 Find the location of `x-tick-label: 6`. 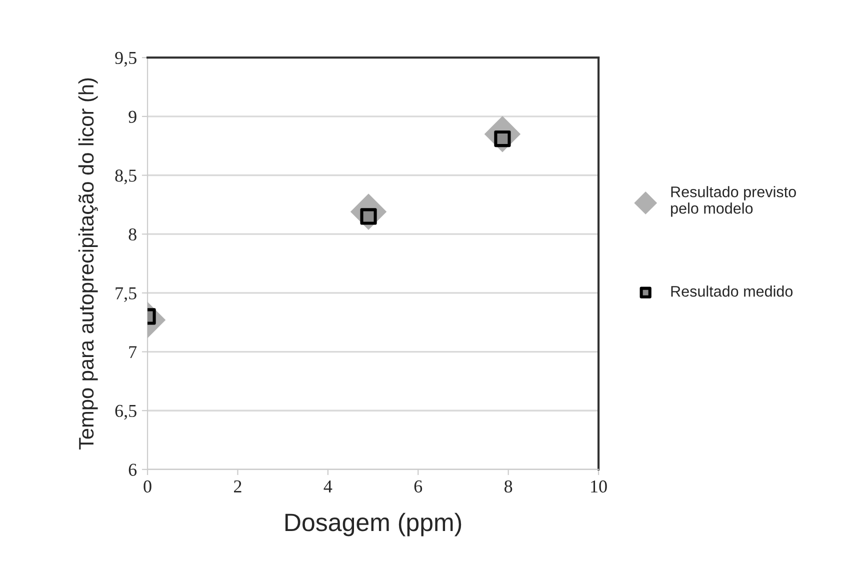

x-tick-label: 6 is located at coordinates (418, 486).